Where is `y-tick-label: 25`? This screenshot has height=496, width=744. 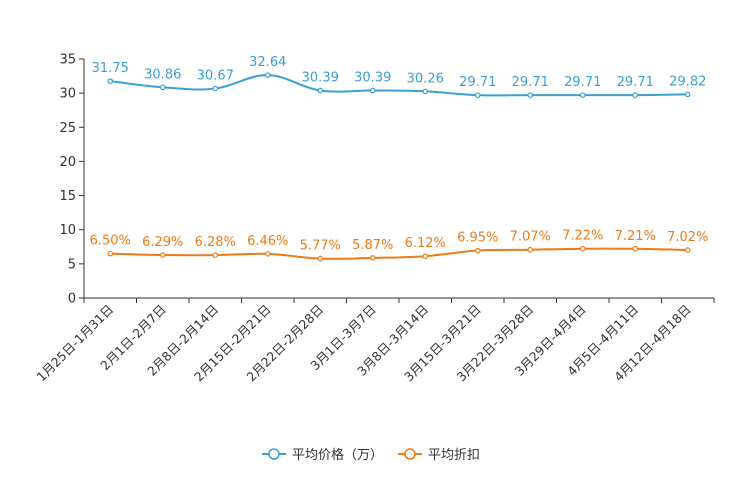 y-tick-label: 25 is located at coordinates (67, 128).